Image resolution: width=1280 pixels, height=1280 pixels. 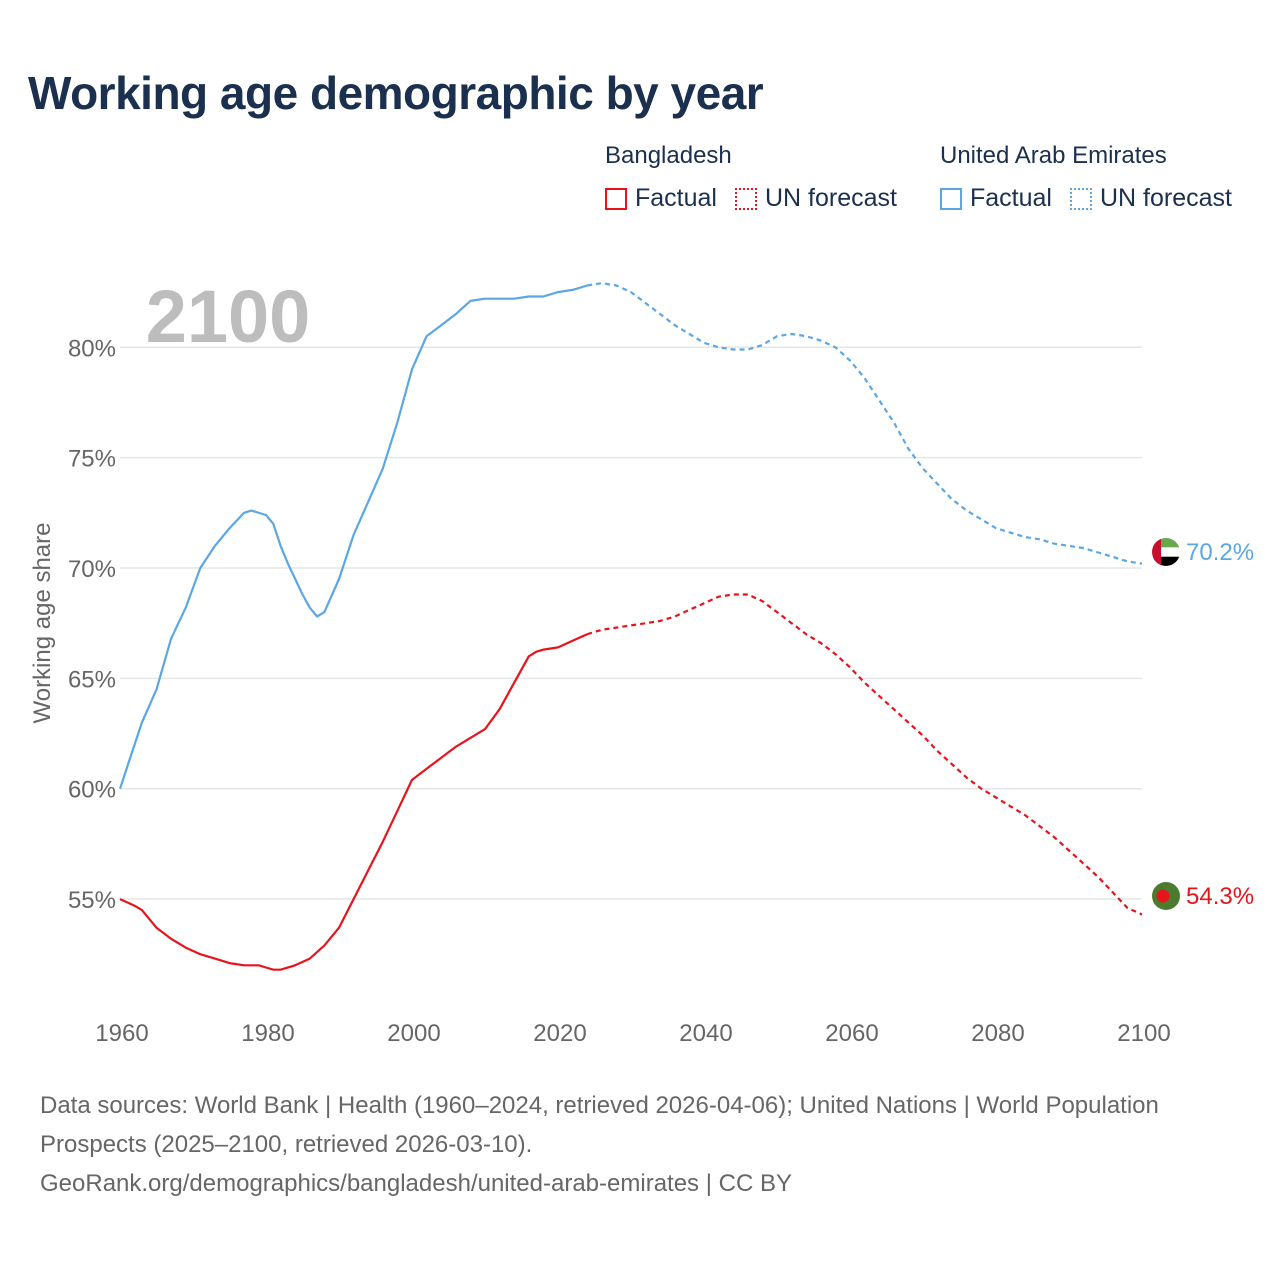 What do you see at coordinates (705, 1033) in the screenshot?
I see `x-tick-label: 2040` at bounding box center [705, 1033].